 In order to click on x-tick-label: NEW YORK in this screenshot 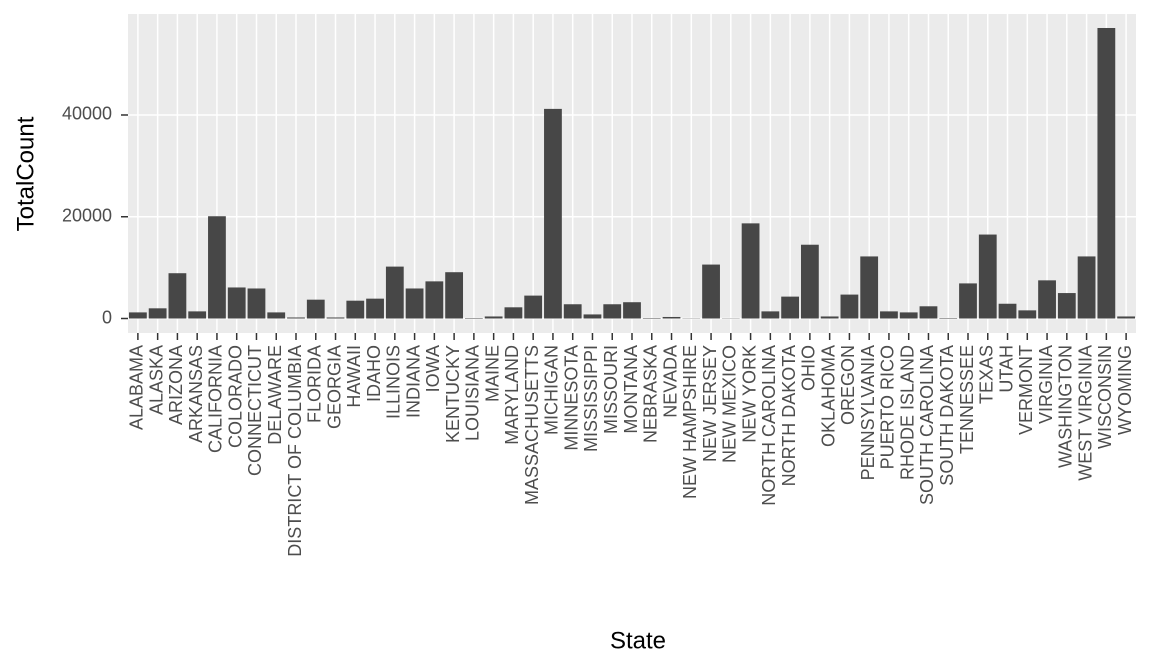, I will do `click(749, 394)`.